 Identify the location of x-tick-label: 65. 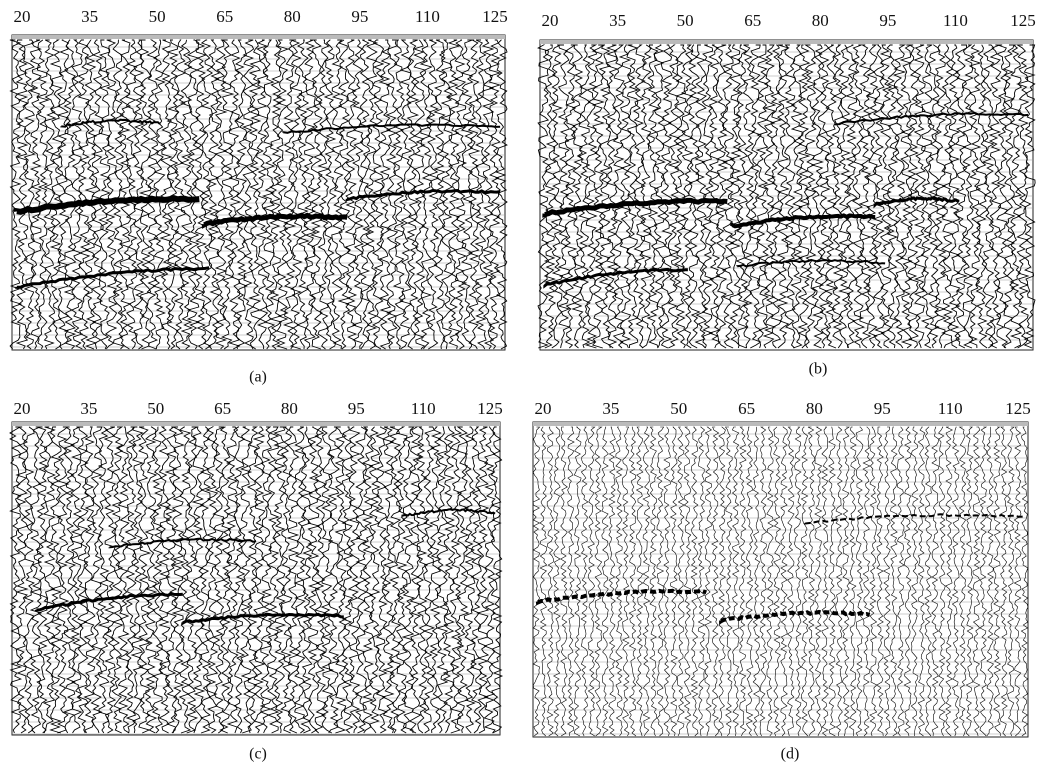
(746, 408).